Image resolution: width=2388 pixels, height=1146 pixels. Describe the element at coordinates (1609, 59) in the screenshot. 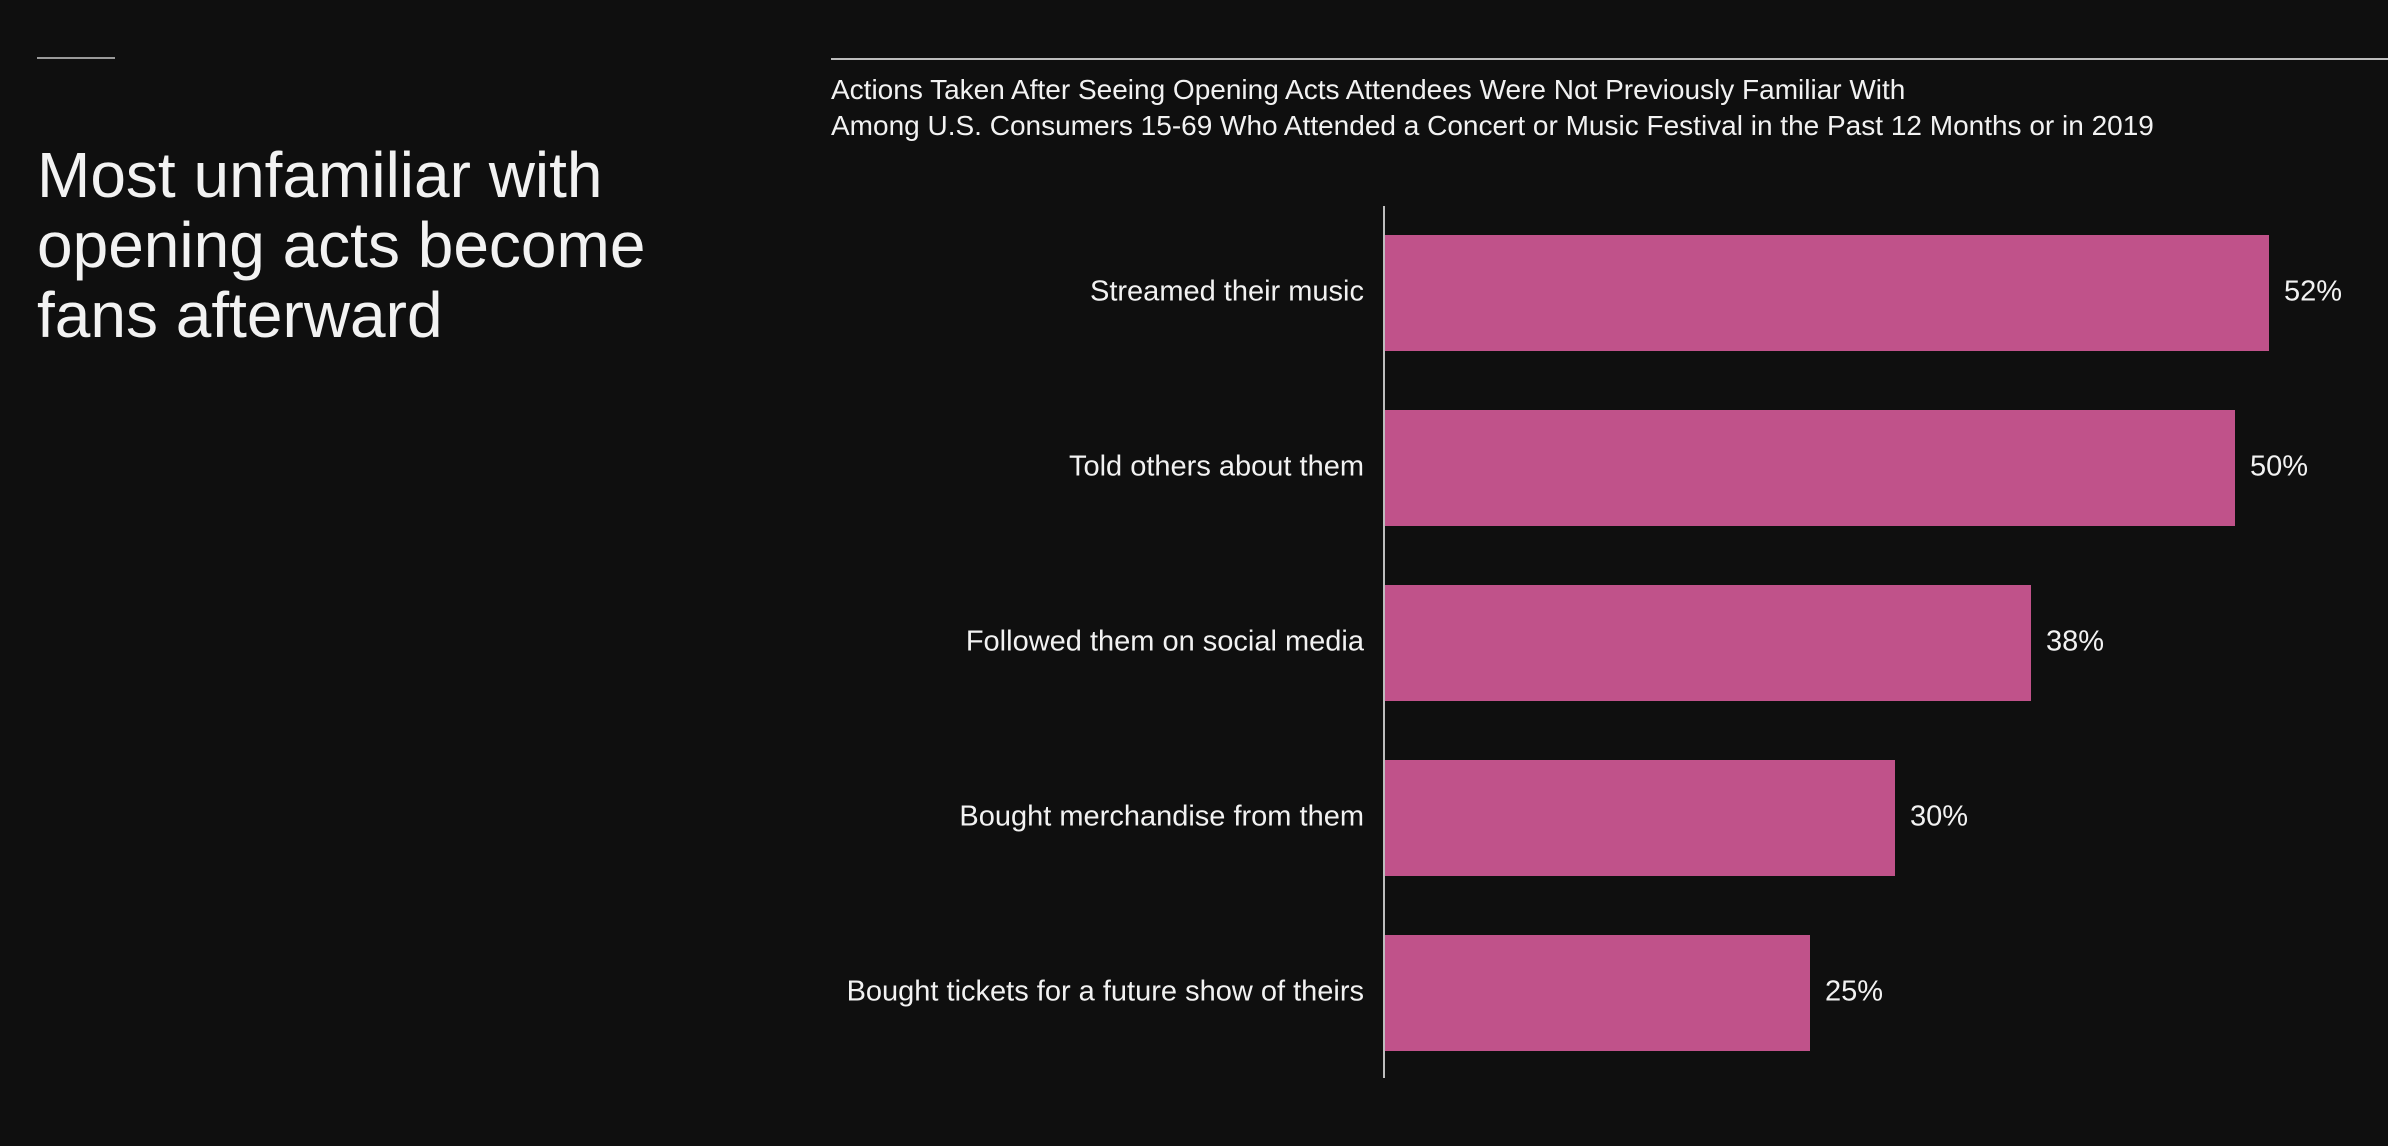

I see `chart-top-rule` at that location.